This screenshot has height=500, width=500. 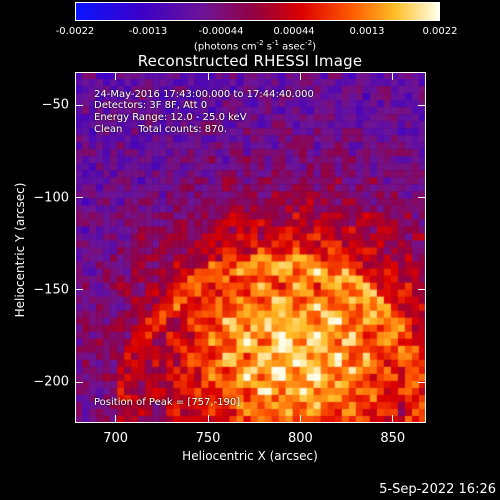 What do you see at coordinates (170, 117) in the screenshot?
I see `annotation-energy-range: Energy Range: 12.0 - 25.0 keV` at bounding box center [170, 117].